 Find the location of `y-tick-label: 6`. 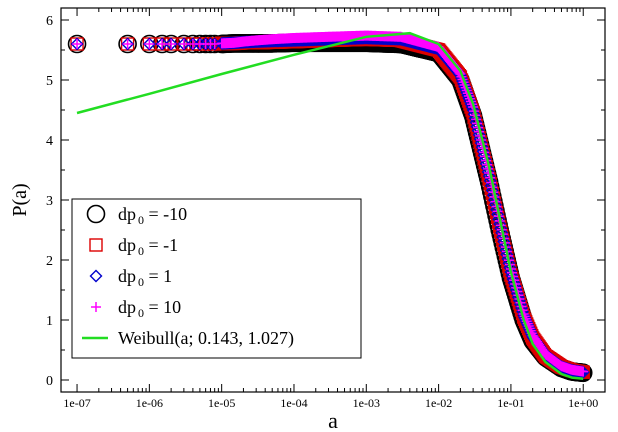

y-tick-label: 6 is located at coordinates (49, 21).